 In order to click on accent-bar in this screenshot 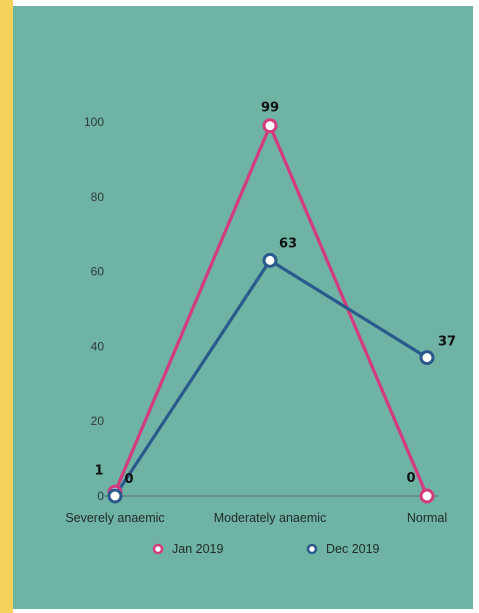, I will do `click(6, 306)`.